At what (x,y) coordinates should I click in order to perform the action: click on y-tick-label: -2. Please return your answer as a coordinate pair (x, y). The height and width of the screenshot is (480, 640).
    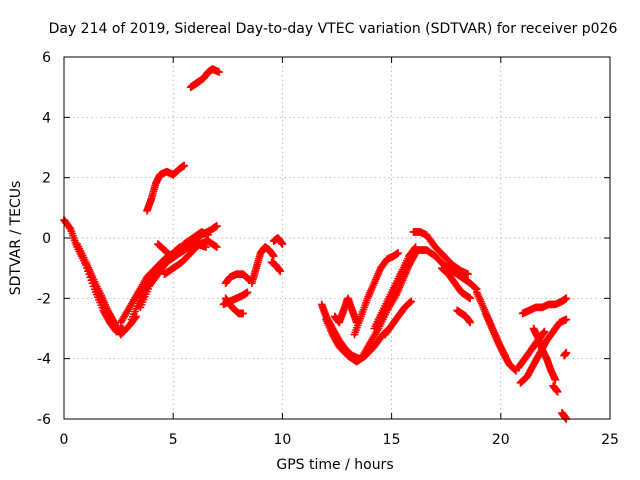
    Looking at the image, I should click on (44, 299).